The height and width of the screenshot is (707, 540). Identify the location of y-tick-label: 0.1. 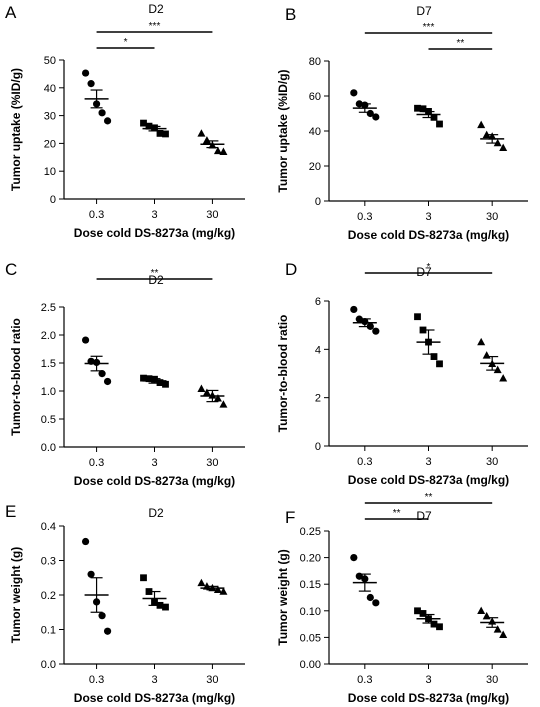
(48, 631).